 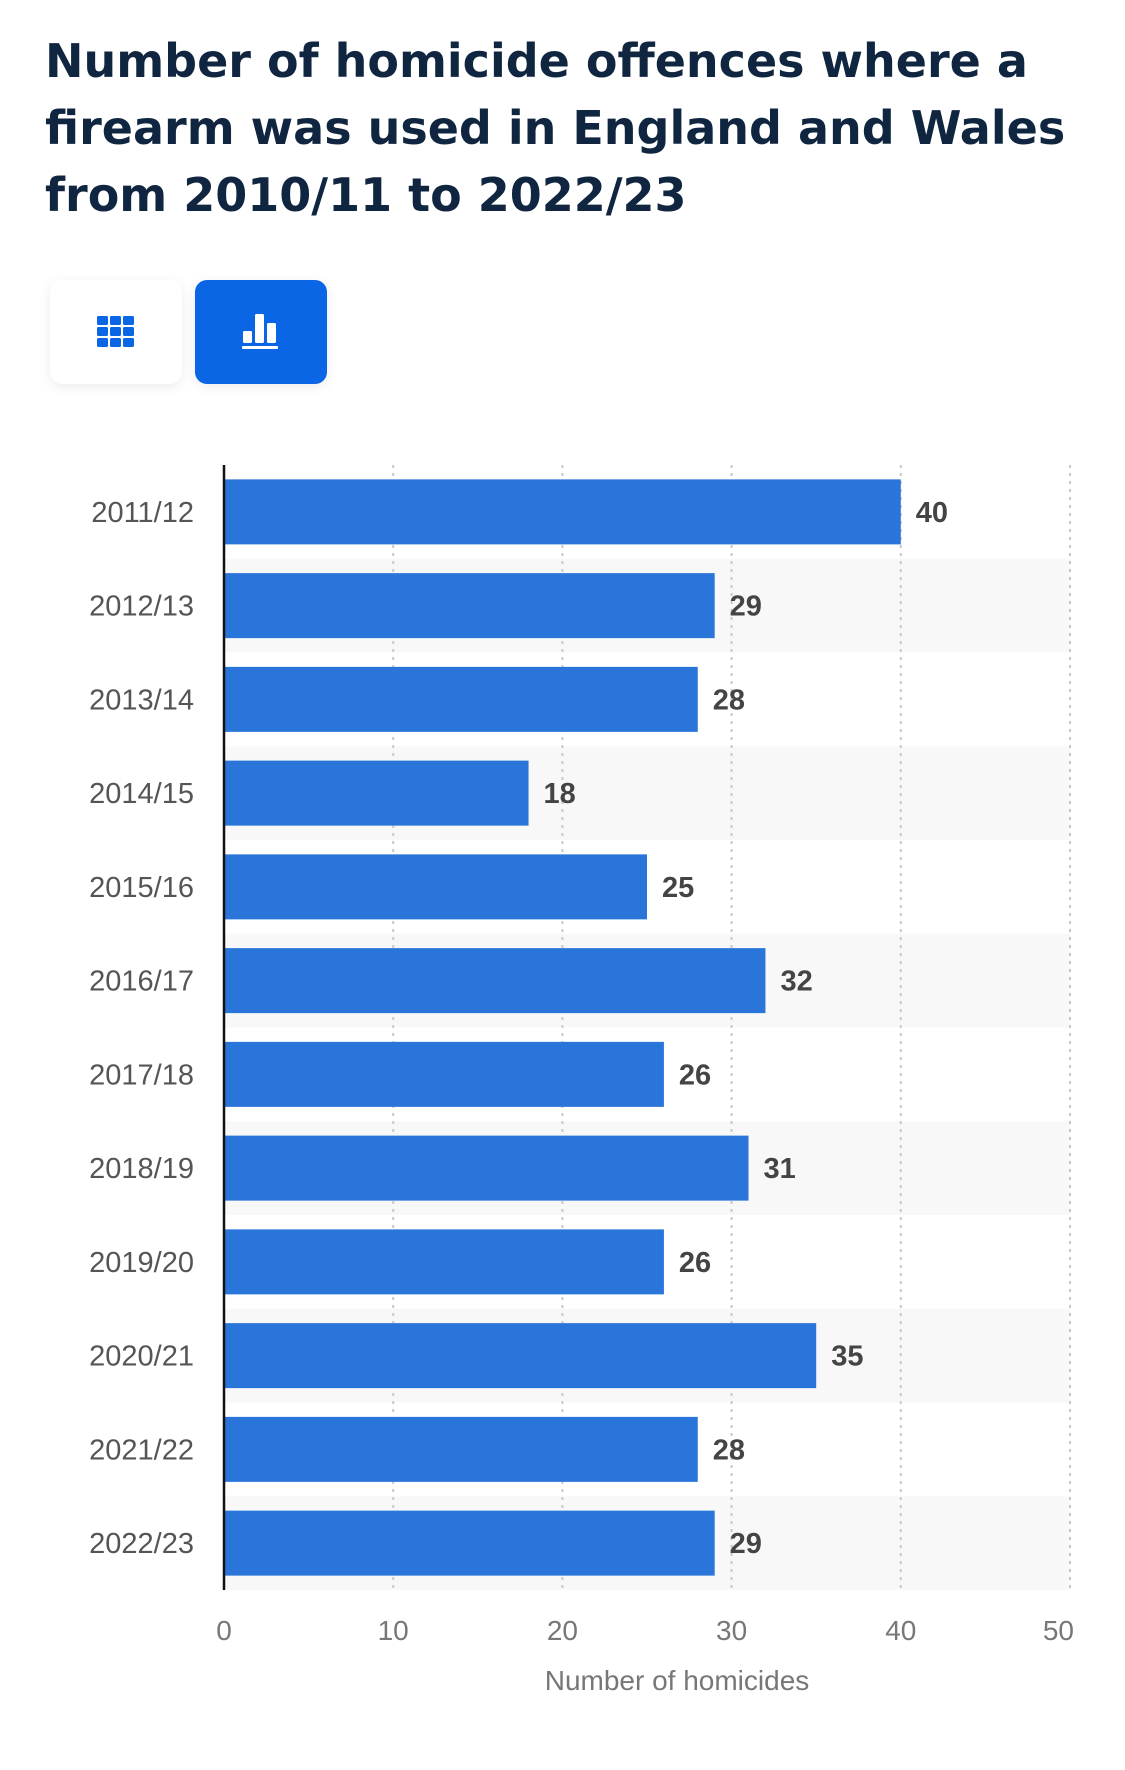 What do you see at coordinates (141, 982) in the screenshot?
I see `y-category-label: 2016/17` at bounding box center [141, 982].